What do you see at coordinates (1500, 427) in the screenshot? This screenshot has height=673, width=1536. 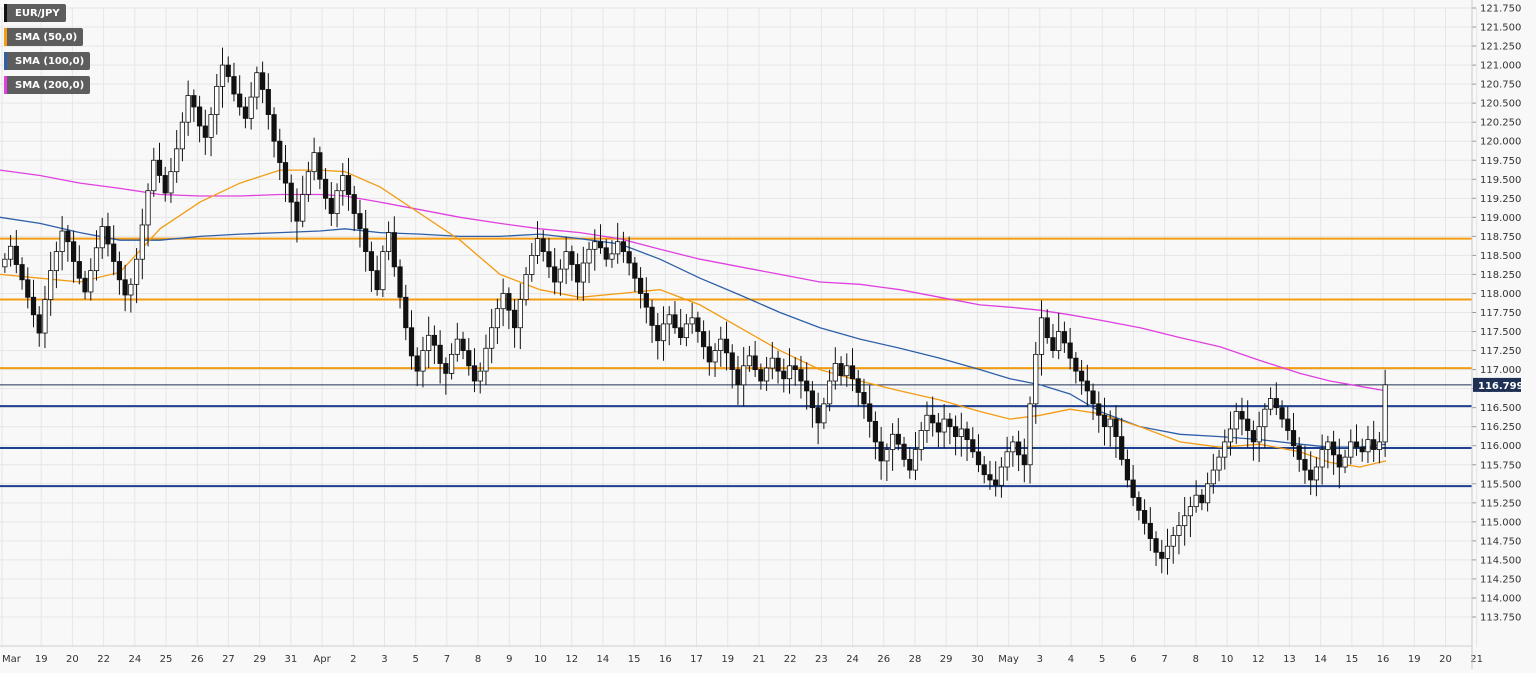 I see `y-tick-label: 116.250` at bounding box center [1500, 427].